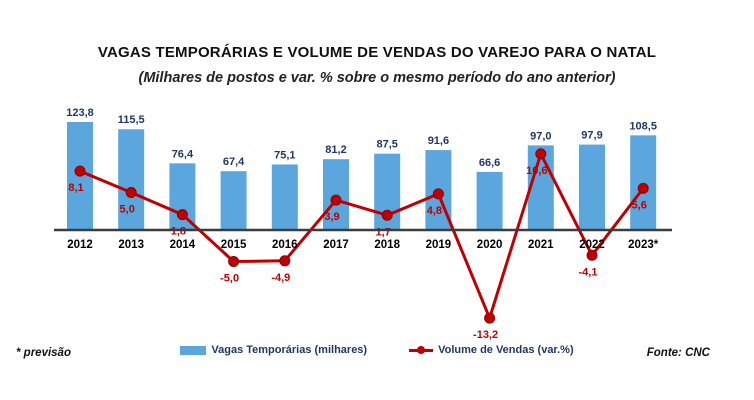  I want to click on line-value-label-2022: -4,1, so click(588, 272).